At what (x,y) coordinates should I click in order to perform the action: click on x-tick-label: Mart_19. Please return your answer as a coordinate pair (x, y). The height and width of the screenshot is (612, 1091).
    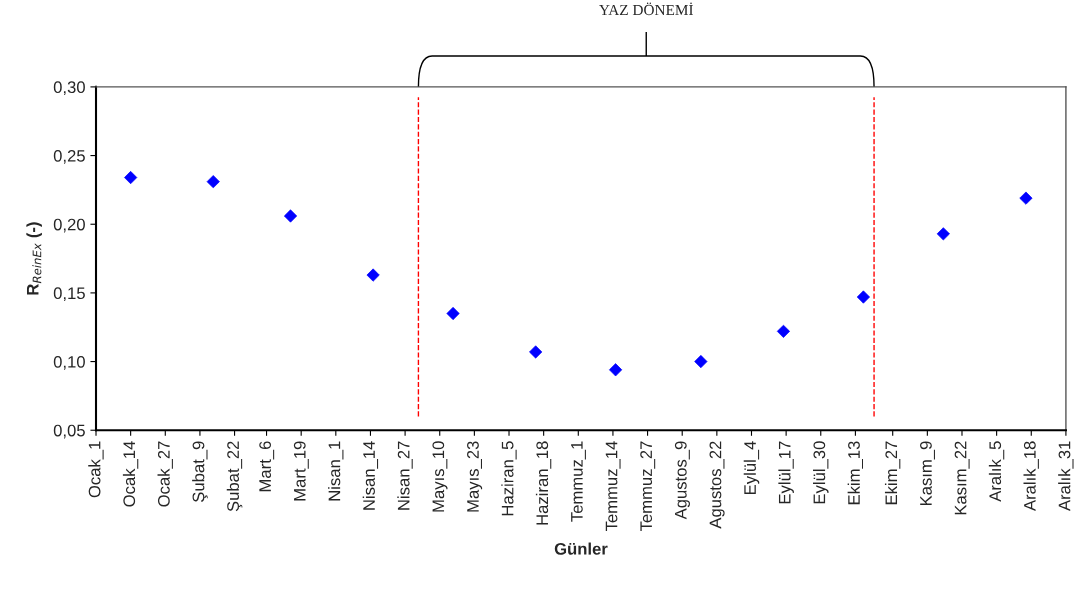
    Looking at the image, I should click on (301, 471).